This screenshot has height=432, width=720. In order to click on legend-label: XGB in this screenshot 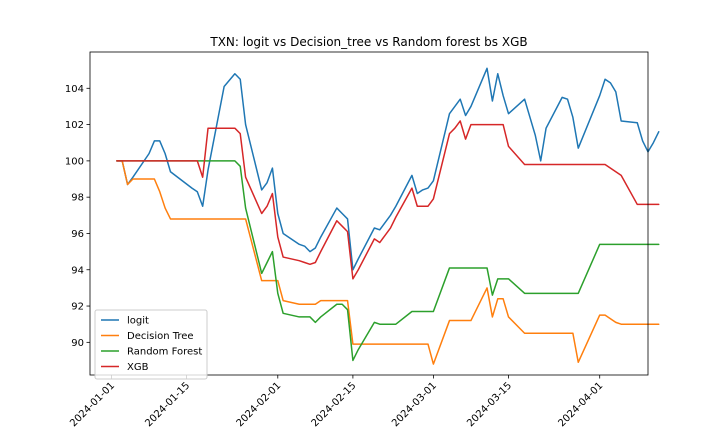, I will do `click(138, 367)`.